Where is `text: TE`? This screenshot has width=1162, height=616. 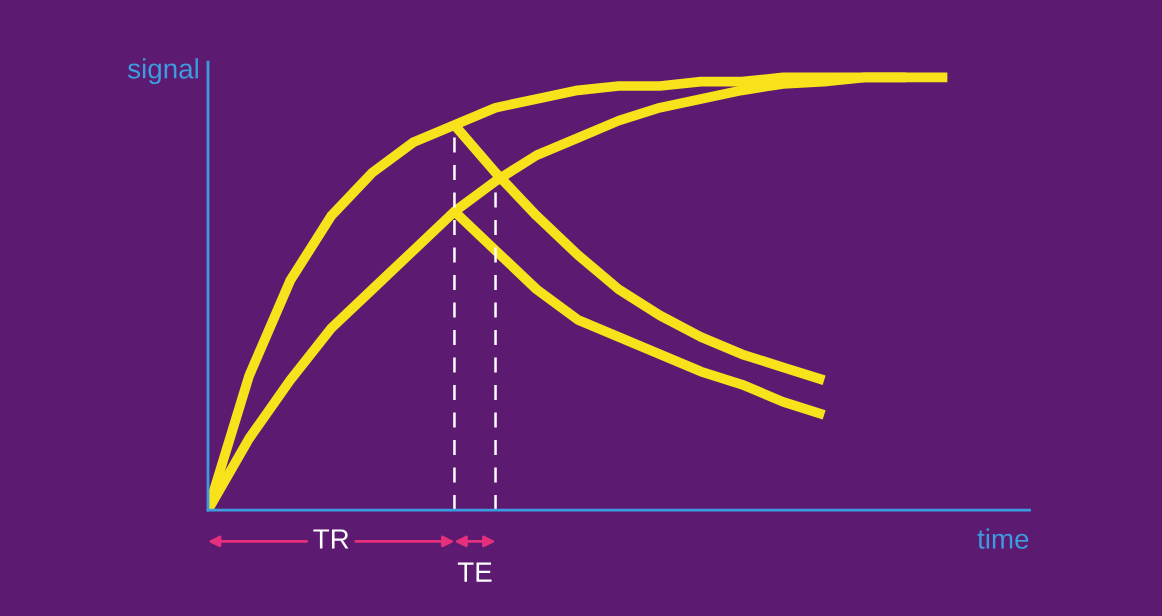
text: TE is located at coordinates (474, 572).